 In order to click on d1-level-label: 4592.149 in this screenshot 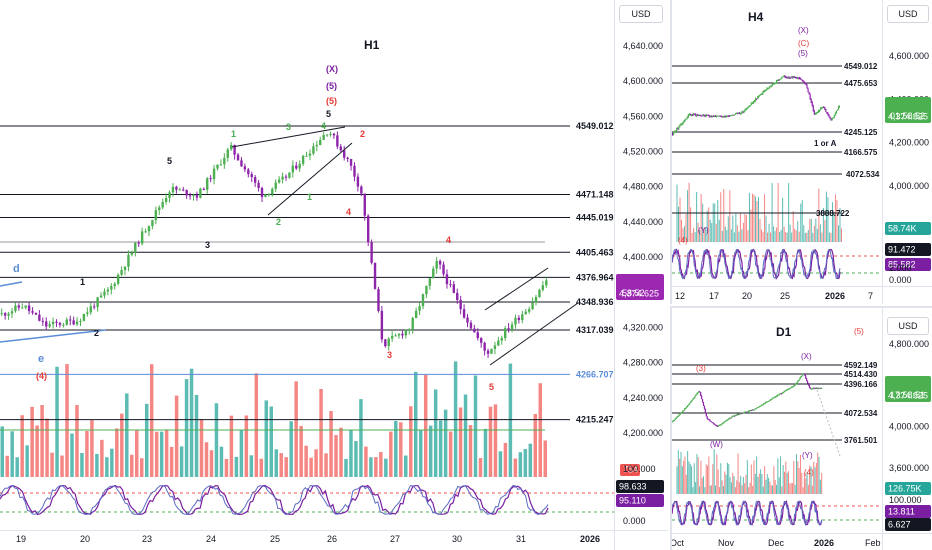, I will do `click(861, 365)`.